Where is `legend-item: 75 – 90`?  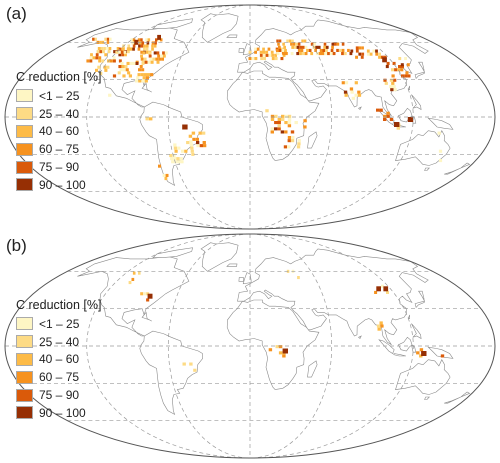
legend-item: 75 – 90 is located at coordinates (58, 395).